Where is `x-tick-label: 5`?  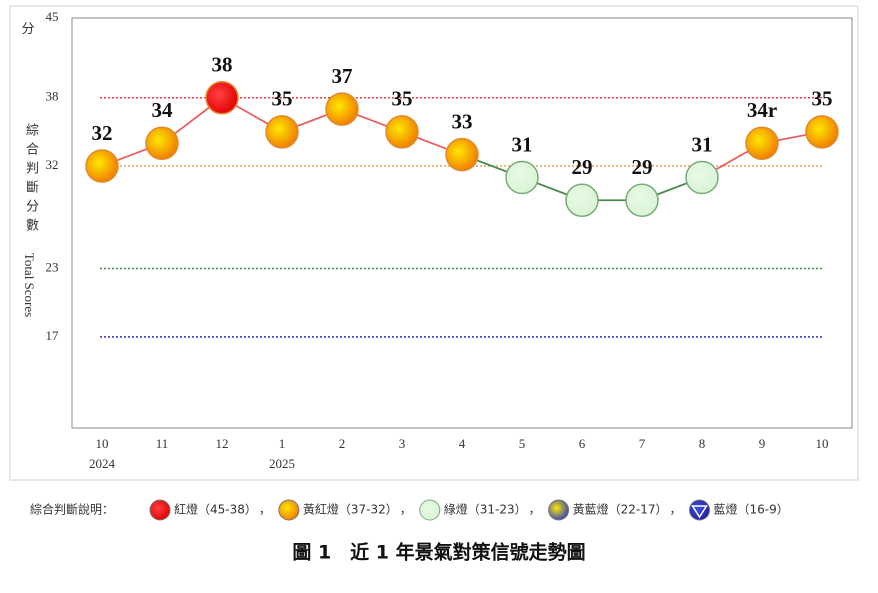
x-tick-label: 5 is located at coordinates (522, 443).